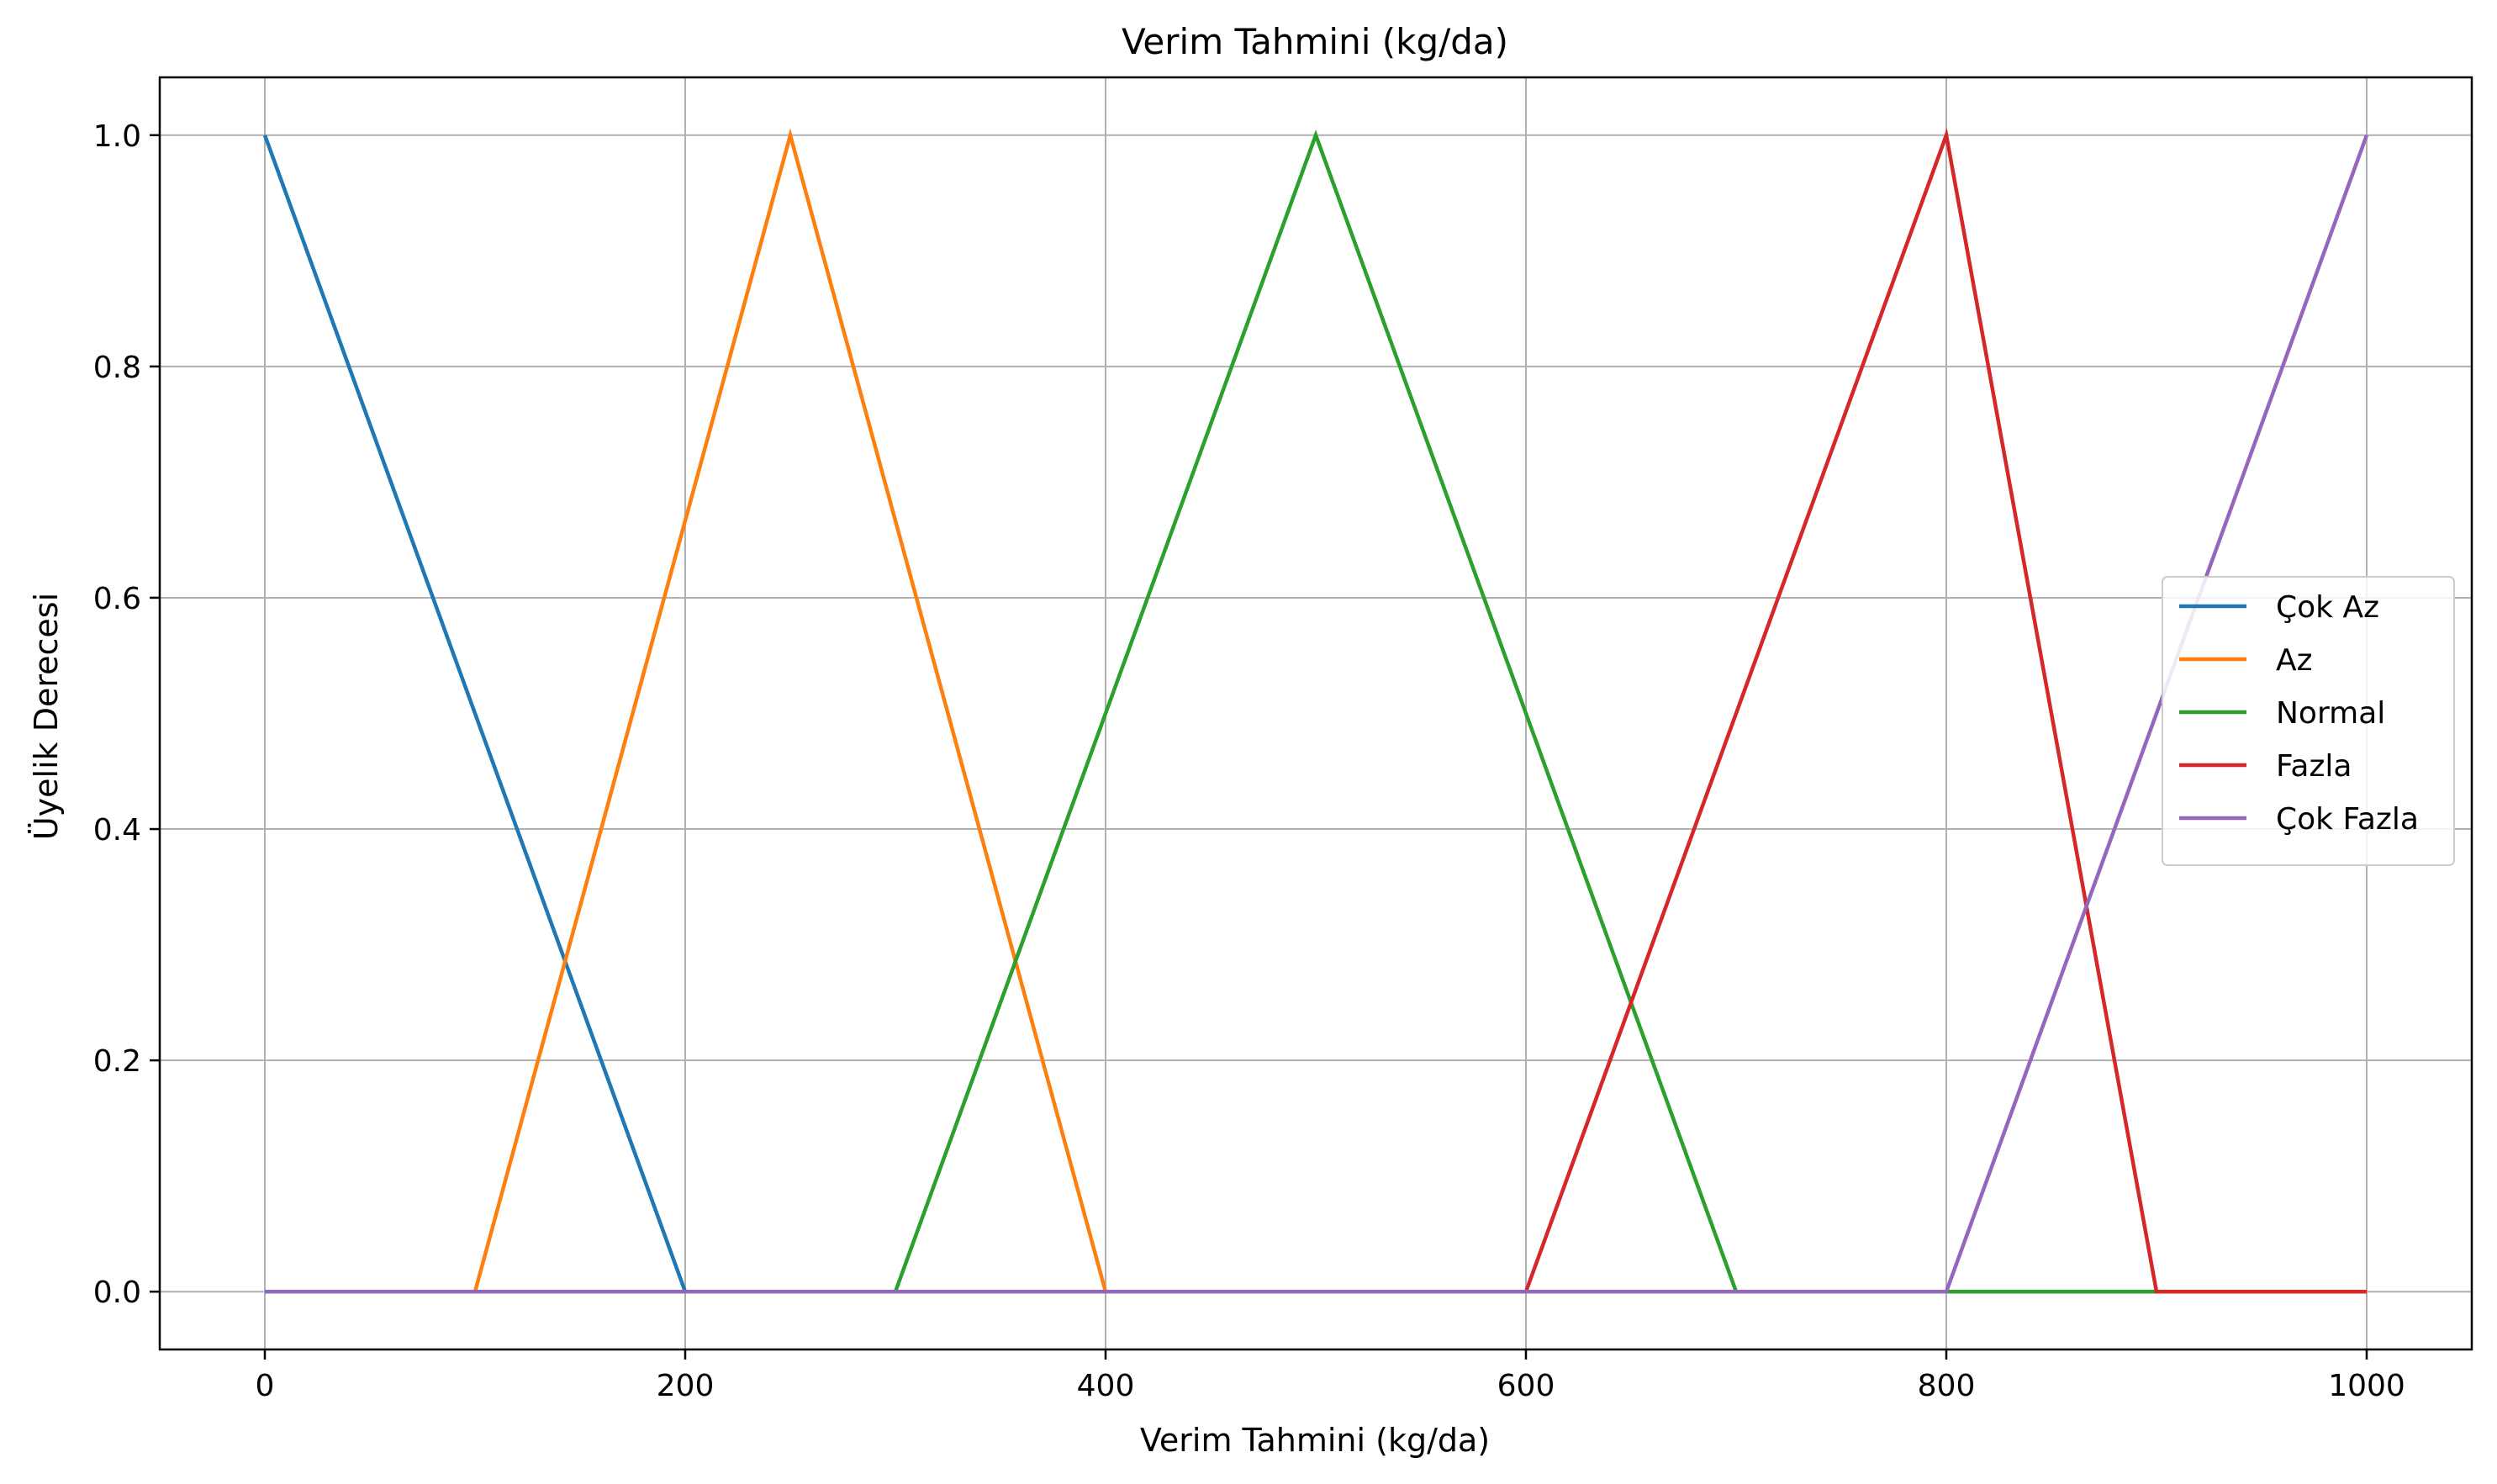 The image size is (2497, 1484). What do you see at coordinates (117, 136) in the screenshot?
I see `y-tick-label: 1.0` at bounding box center [117, 136].